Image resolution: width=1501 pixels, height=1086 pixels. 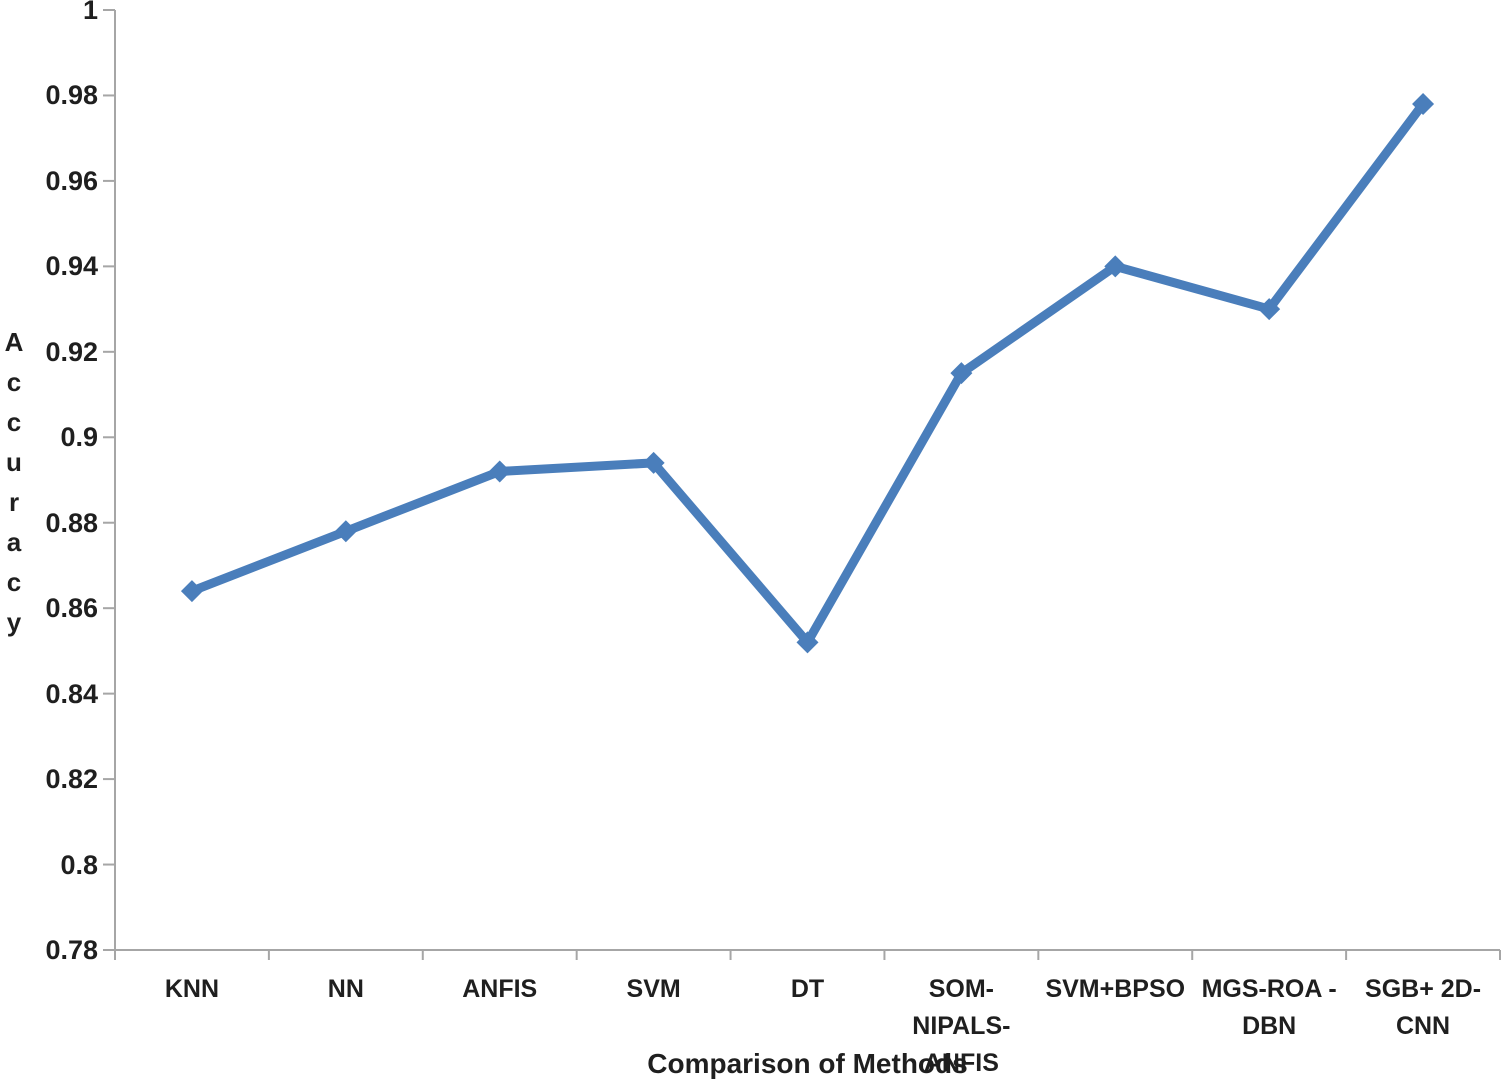 What do you see at coordinates (500, 989) in the screenshot?
I see `x-category-label: ANFIS` at bounding box center [500, 989].